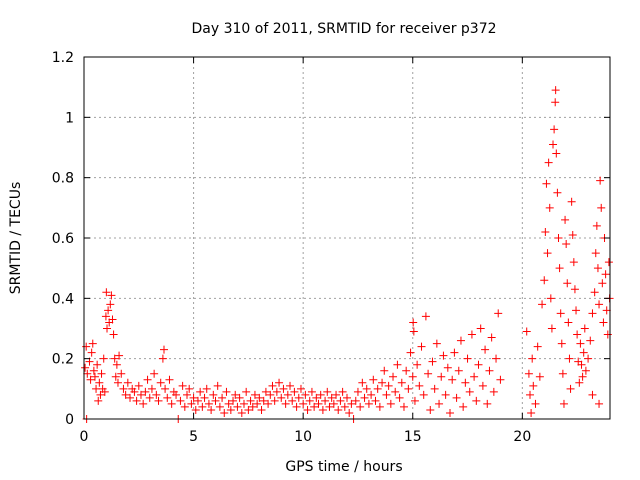 The image size is (640, 480). Describe the element at coordinates (84, 437) in the screenshot. I see `x-tick-label: 0` at that location.